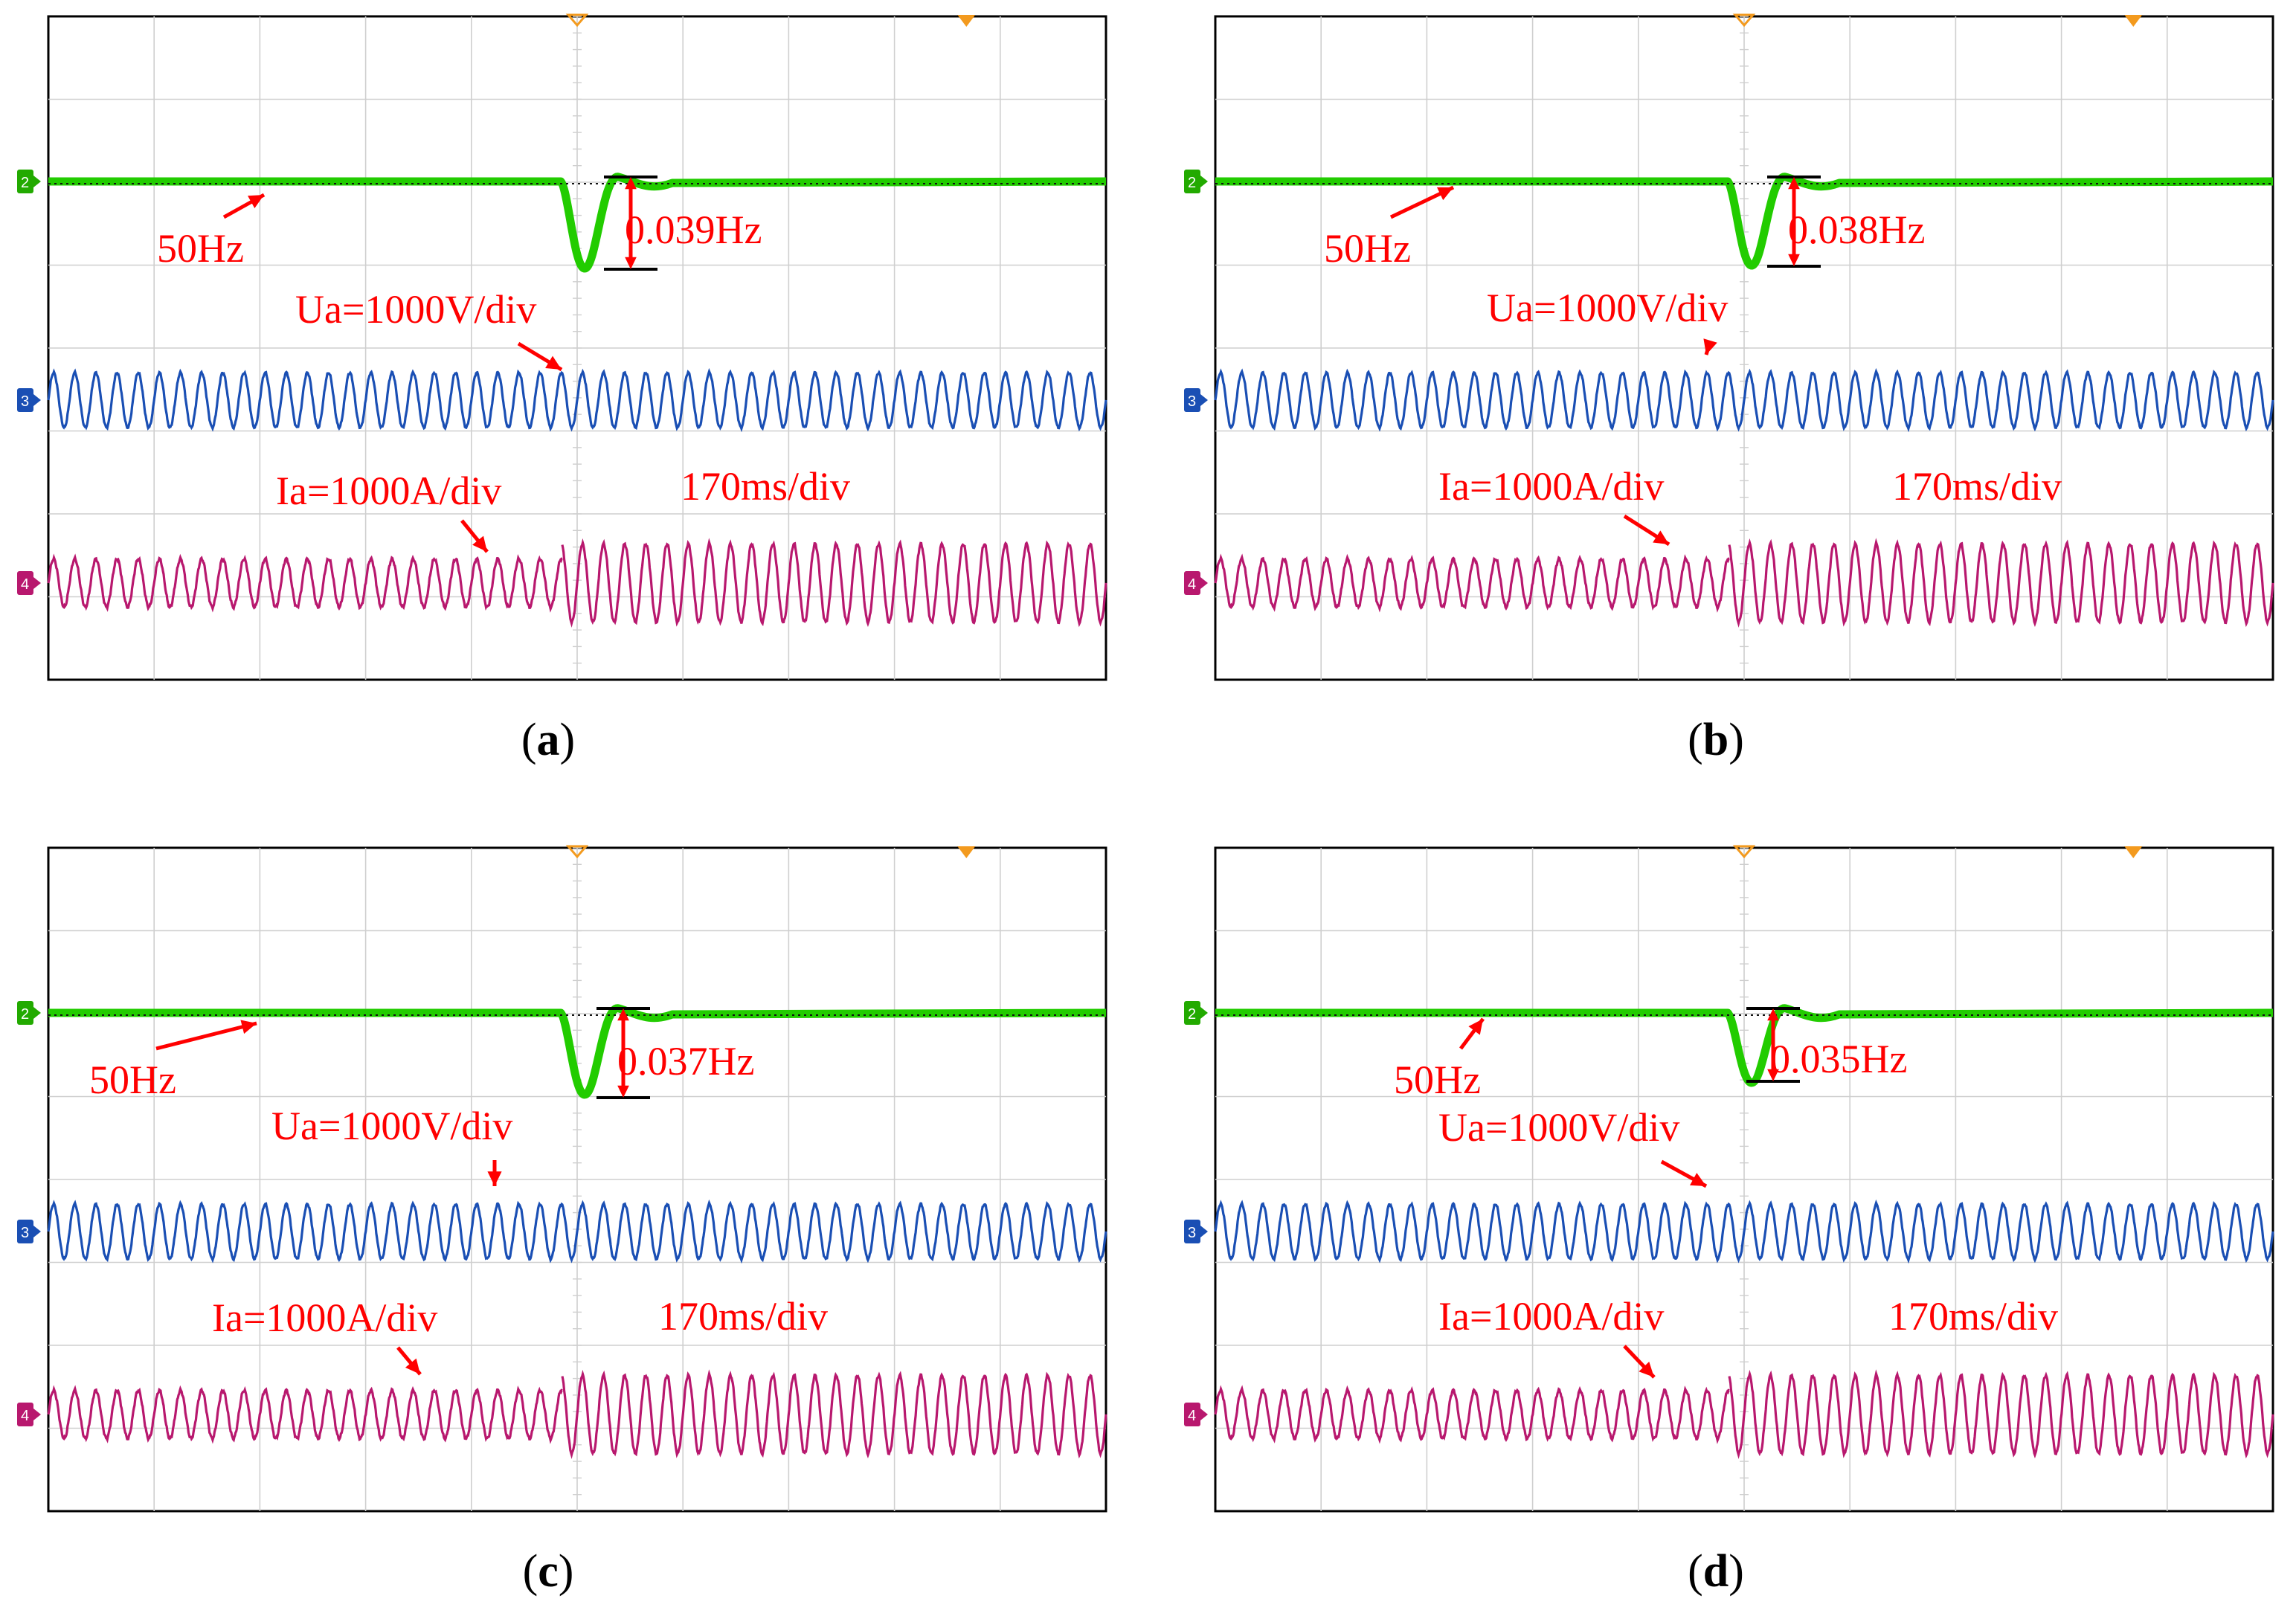 The width and height of the screenshot is (2296, 1616). What do you see at coordinates (1856, 229) in the screenshot?
I see `freq-deviation-label: 0.038Hz` at bounding box center [1856, 229].